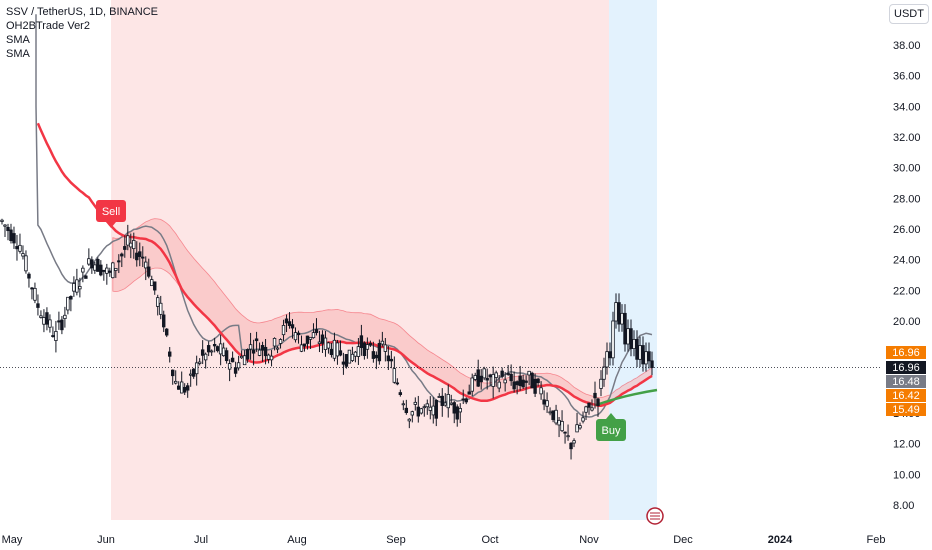 This screenshot has width=932, height=550. What do you see at coordinates (909, 14) in the screenshot?
I see `currency-button: USDT` at bounding box center [909, 14].